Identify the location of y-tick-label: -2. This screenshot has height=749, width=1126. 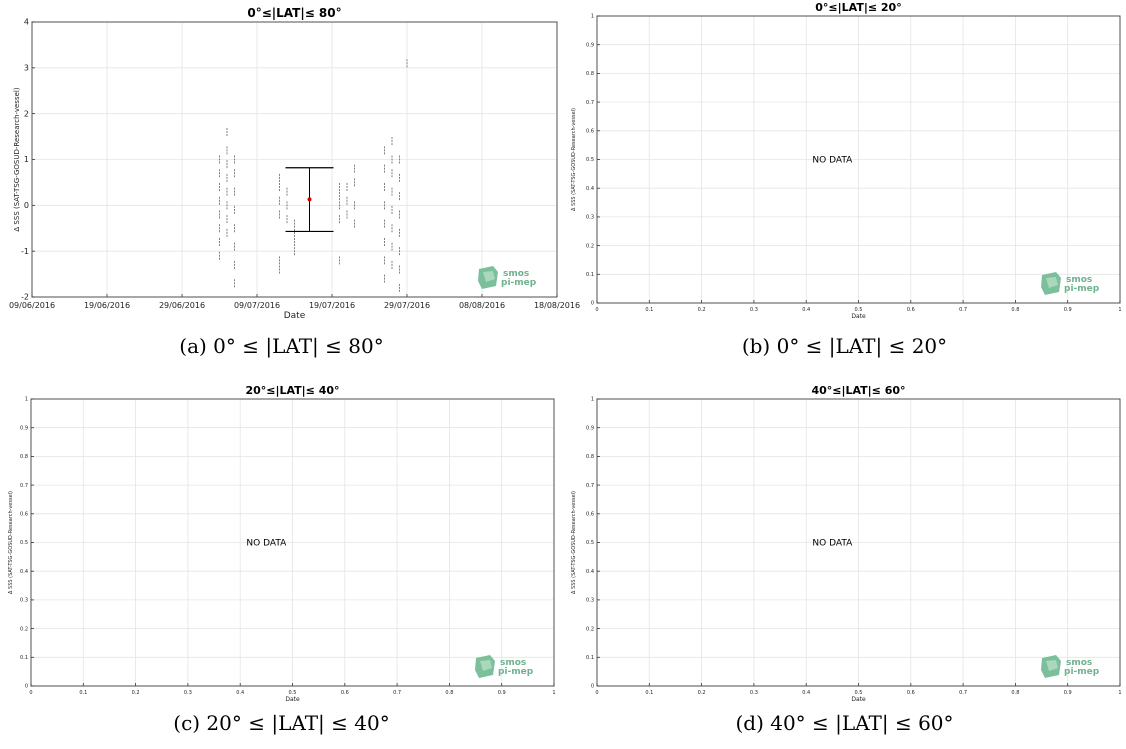
(25, 297).